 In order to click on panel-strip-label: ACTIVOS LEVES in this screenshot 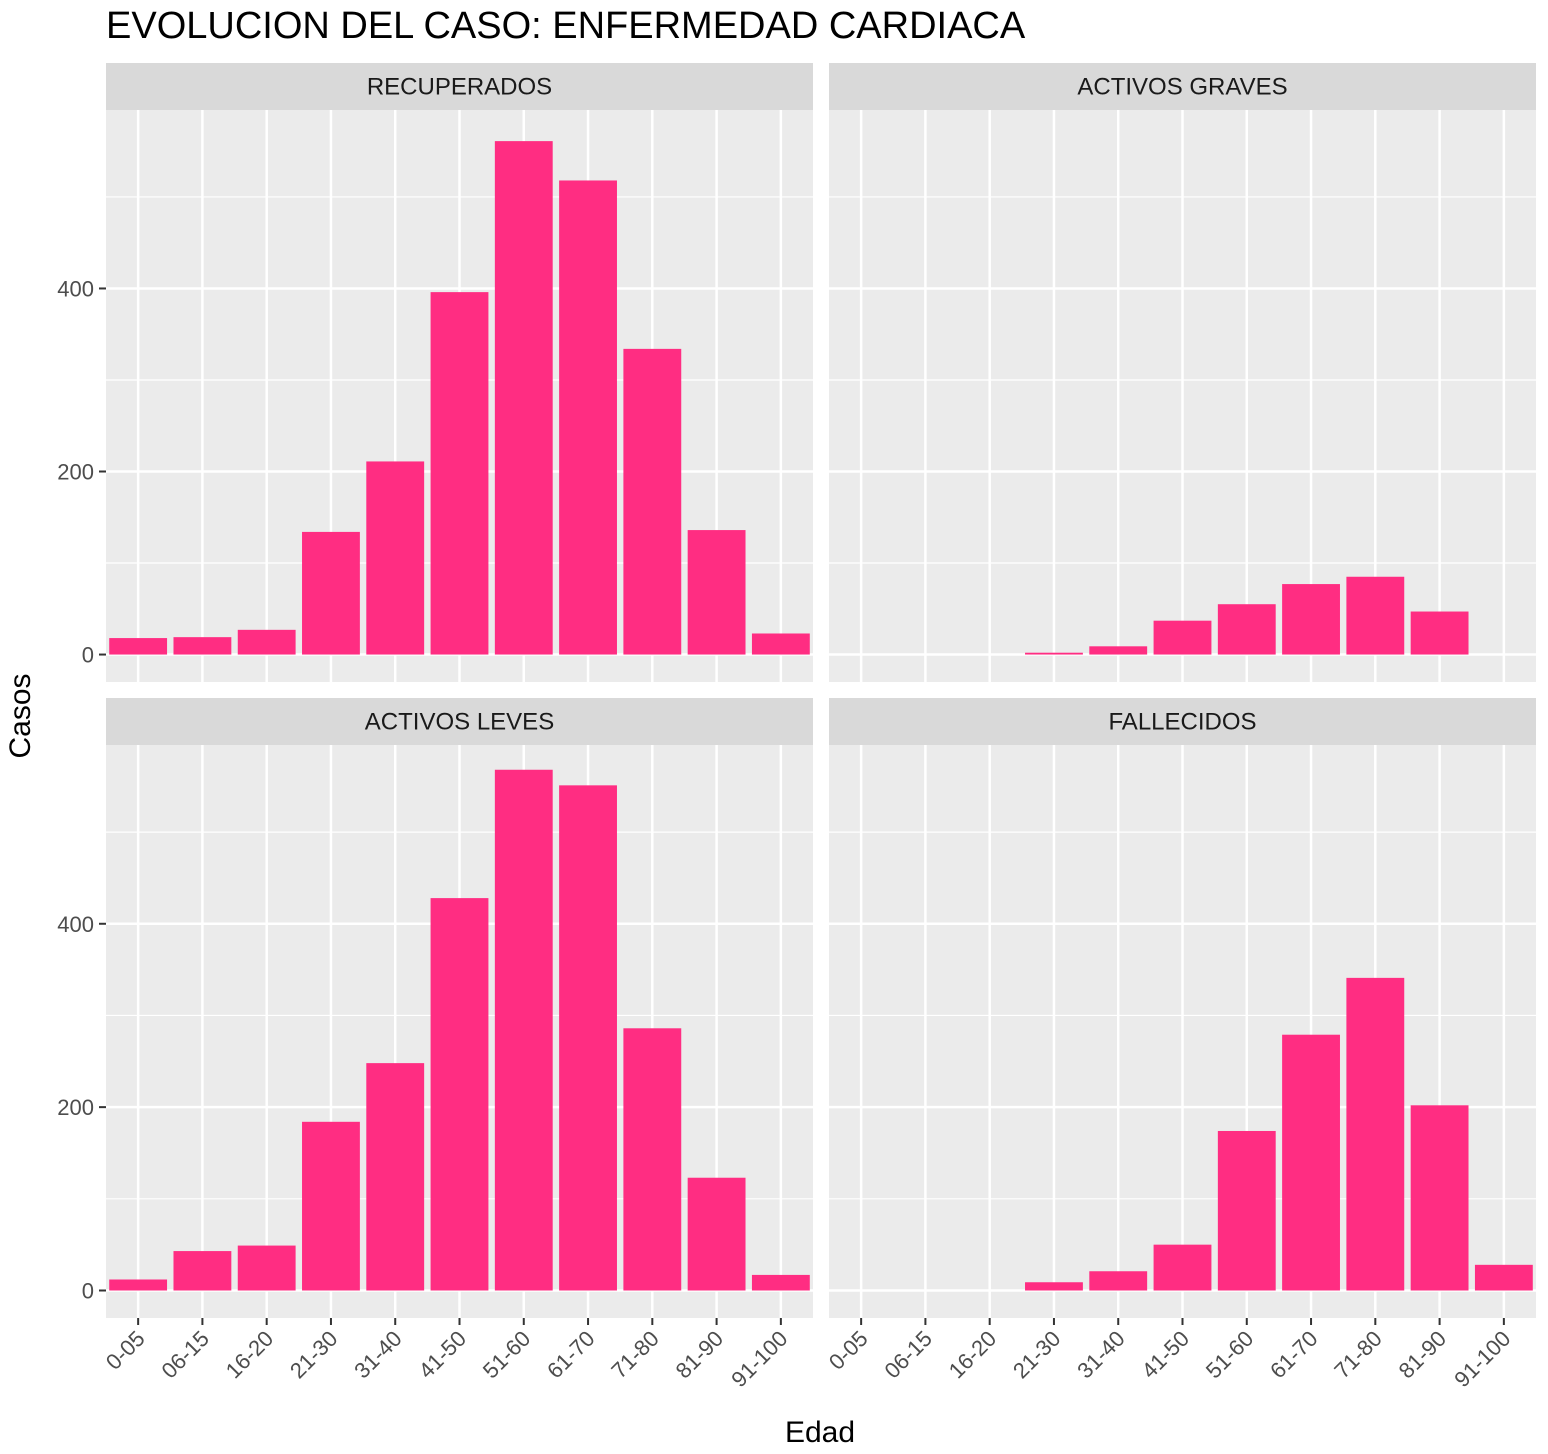, I will do `click(459, 722)`.